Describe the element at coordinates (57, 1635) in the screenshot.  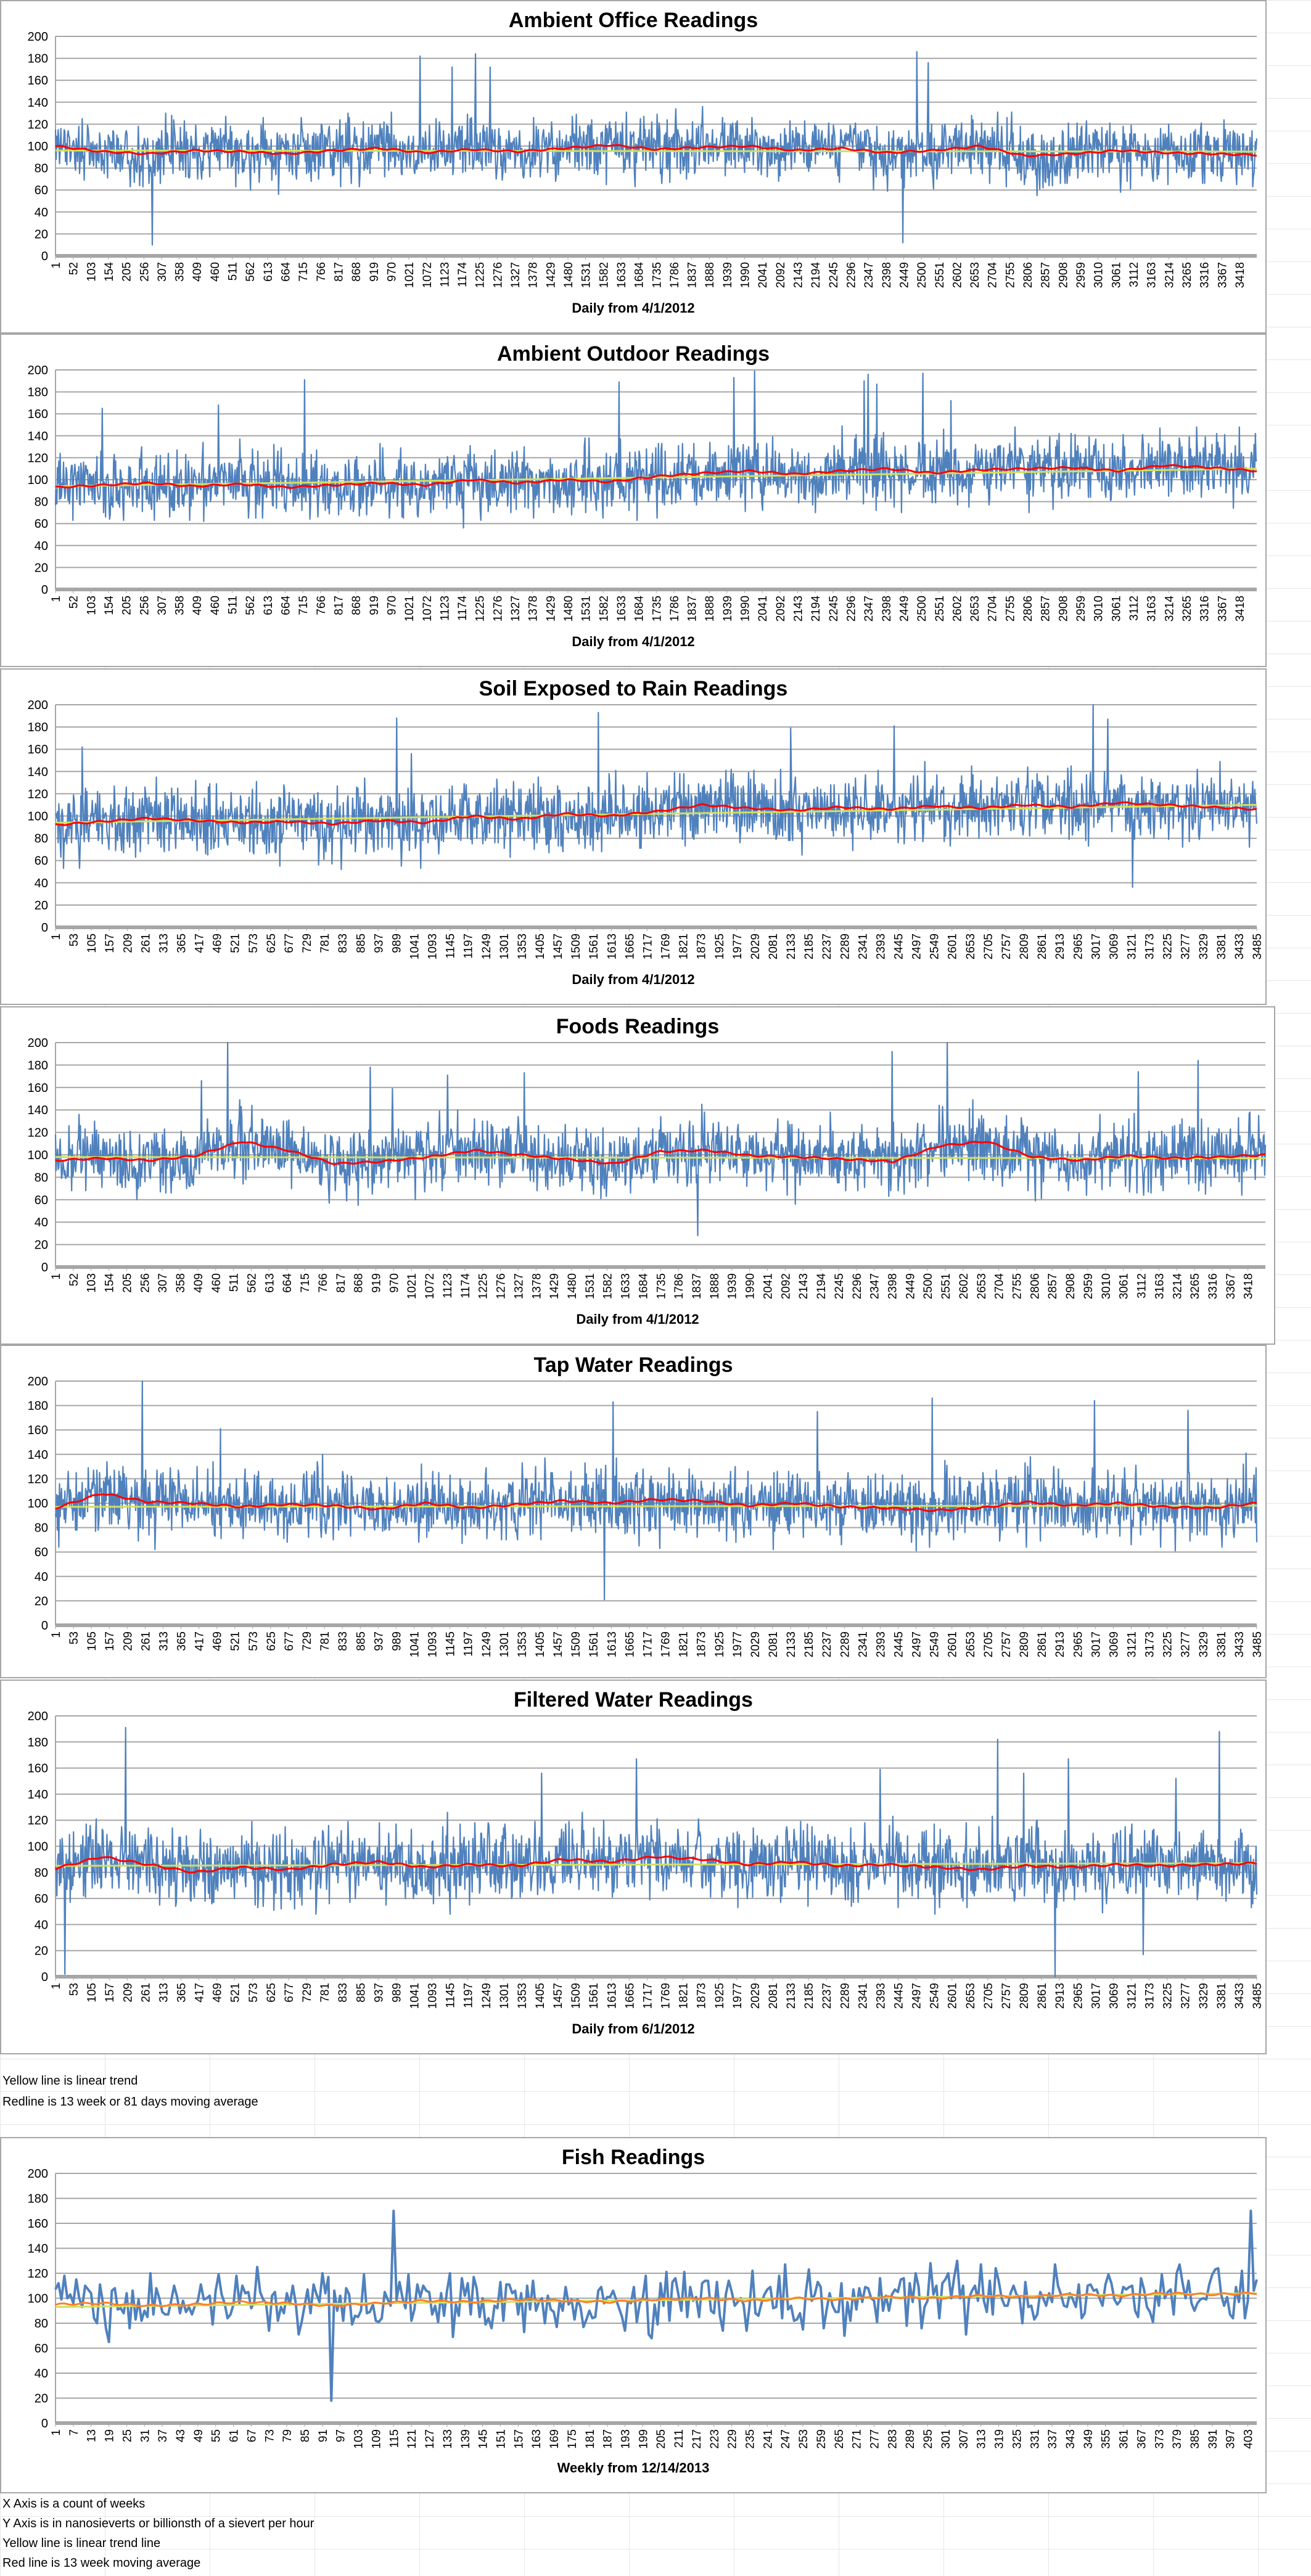
I see `x-tick-label: 1` at that location.